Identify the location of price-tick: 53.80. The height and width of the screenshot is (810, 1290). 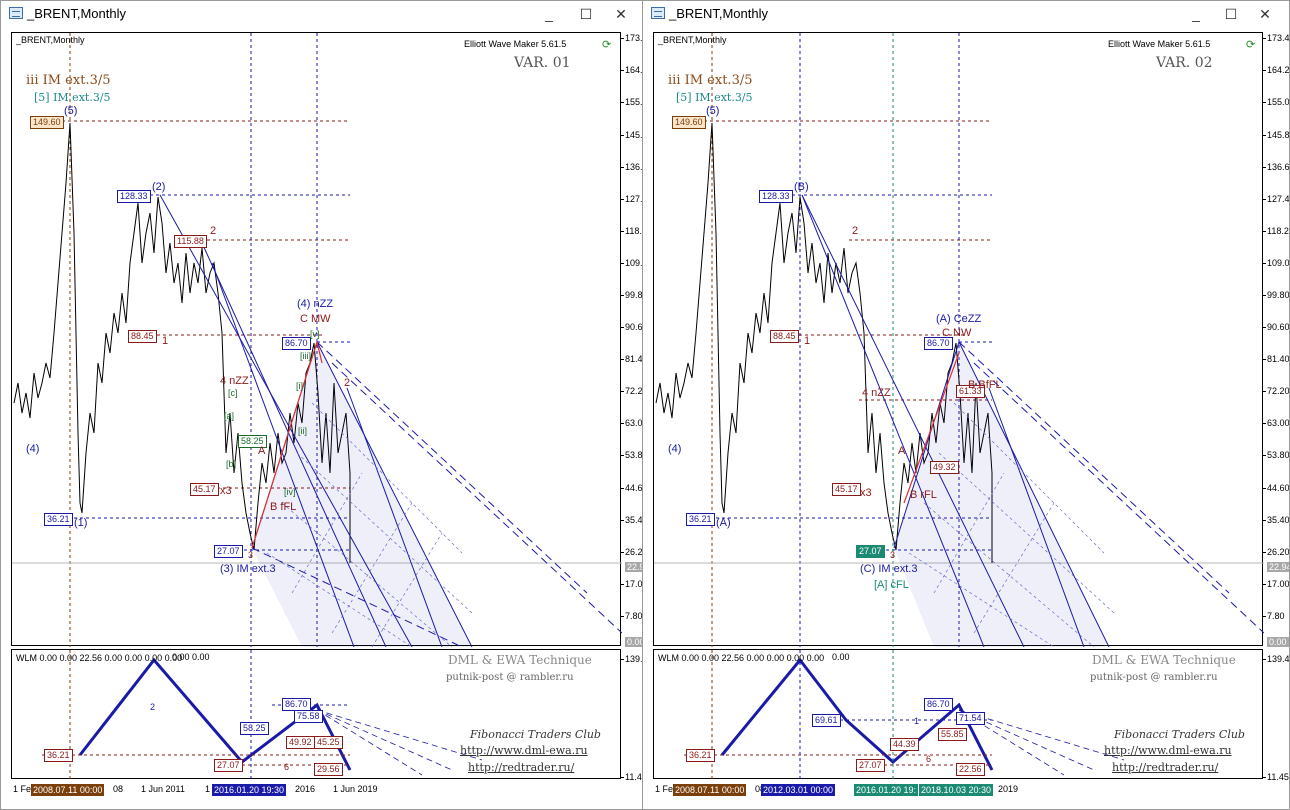
(1276, 455).